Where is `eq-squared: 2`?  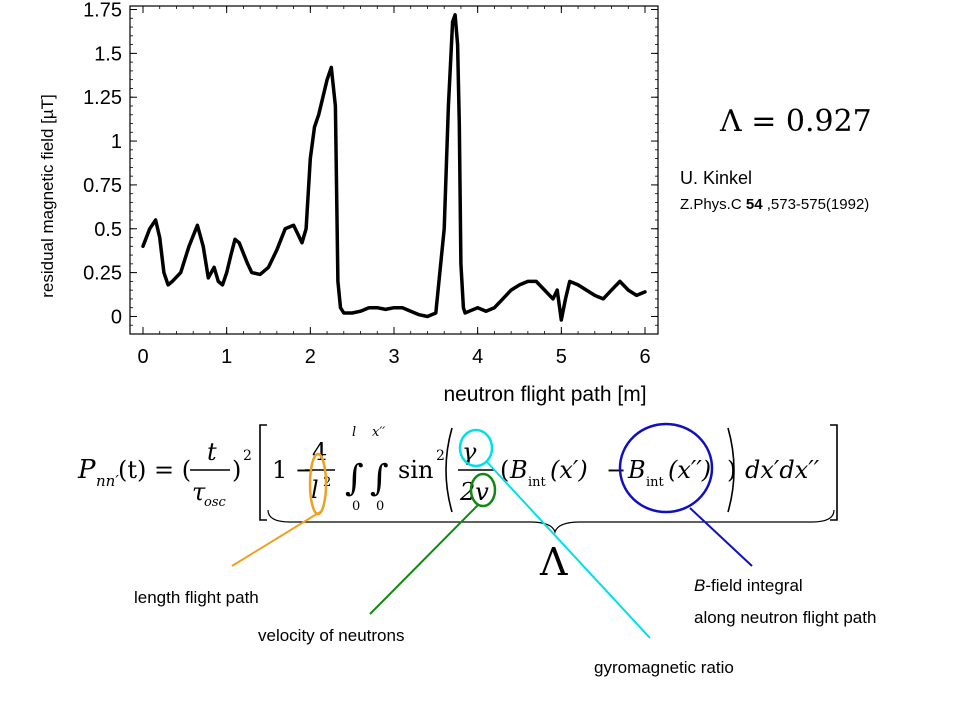 eq-squared: 2 is located at coordinates (247, 456).